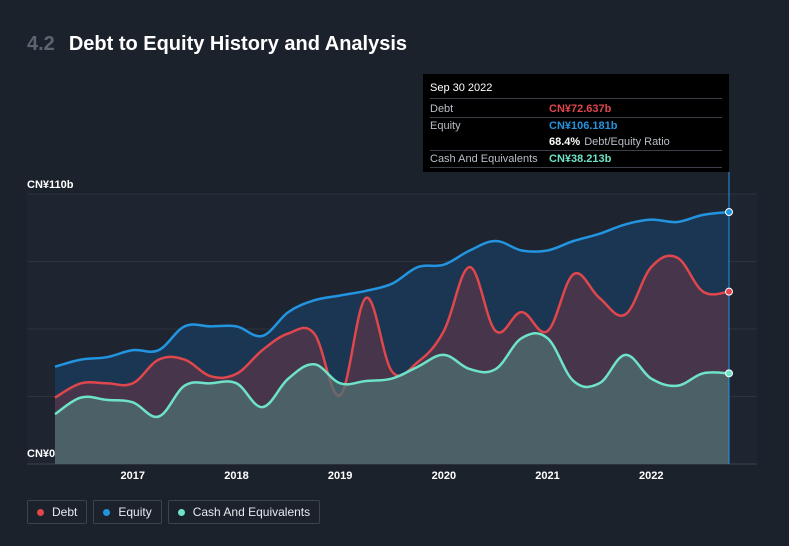 The height and width of the screenshot is (546, 789). I want to click on tooltip-debt-label: Debt, so click(442, 109).